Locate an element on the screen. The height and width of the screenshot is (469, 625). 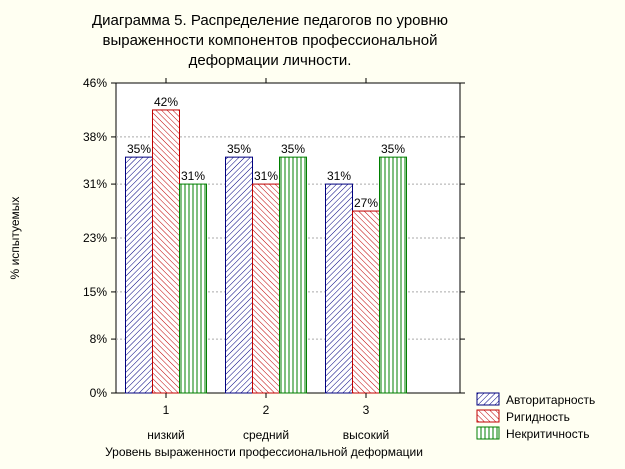
y-tick-label: 38% is located at coordinates (95, 137).